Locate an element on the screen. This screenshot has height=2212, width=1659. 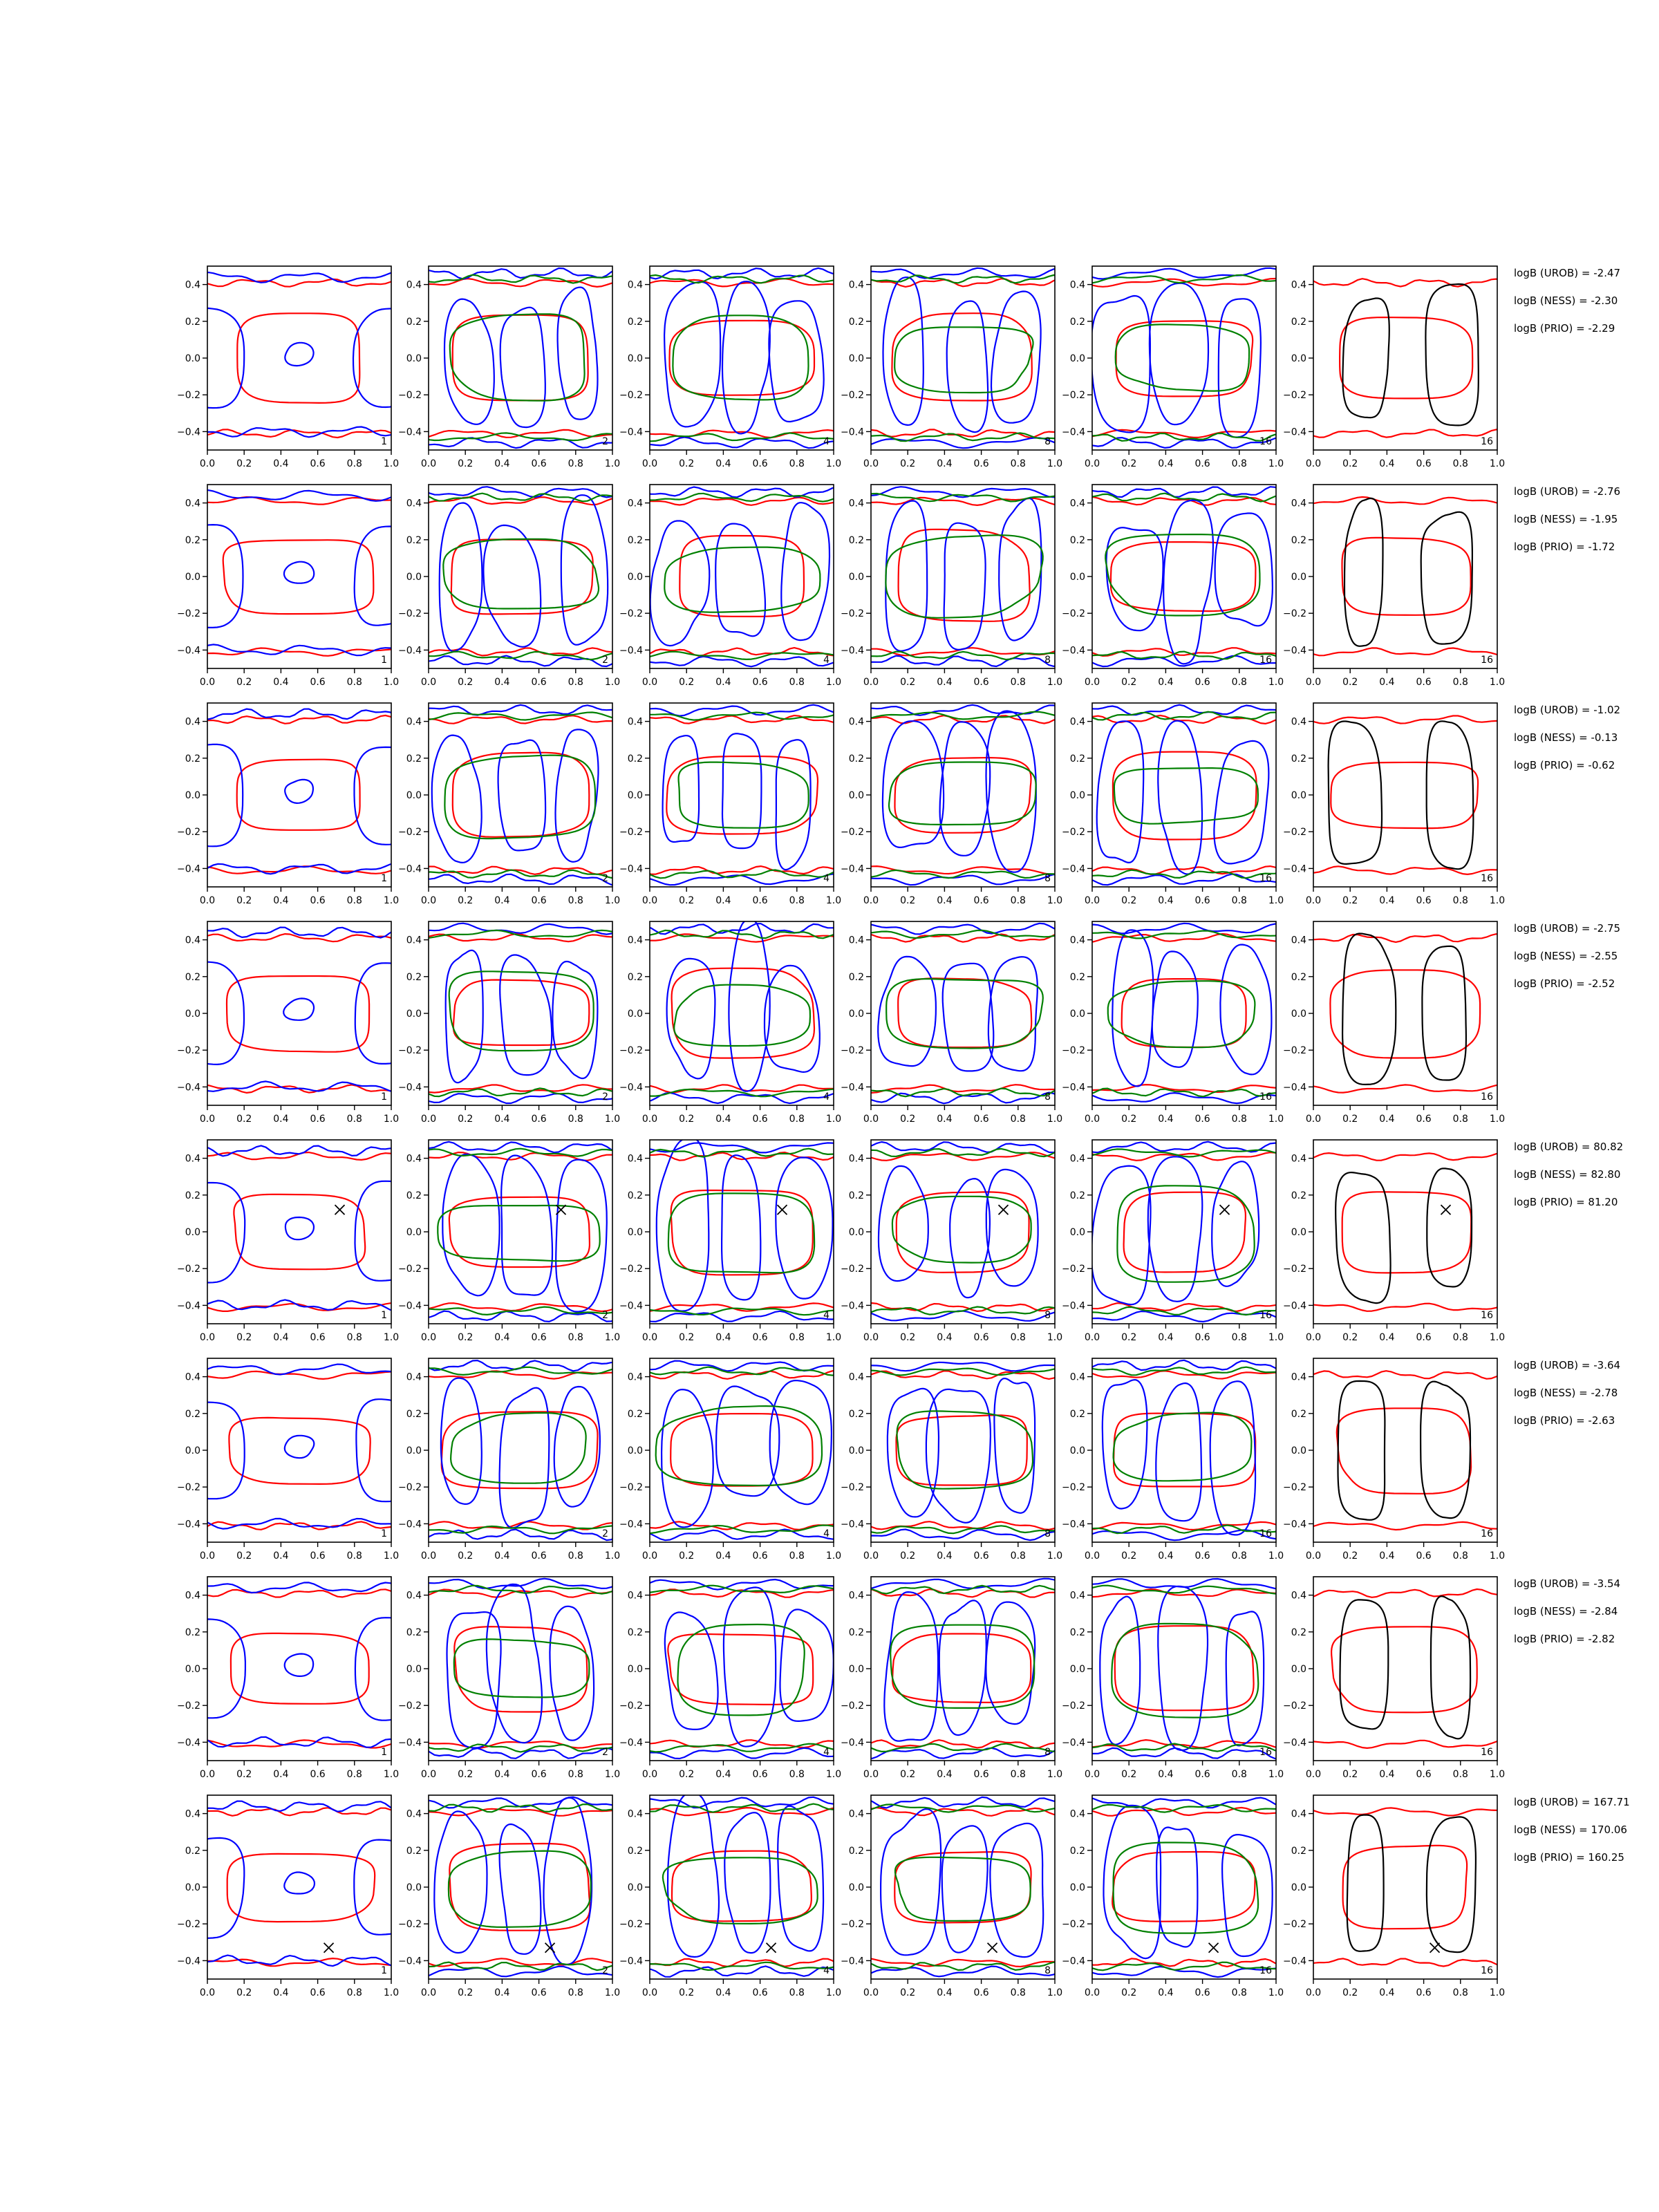
panel-r7-c4: 0.0 0.2 0.4 0.6 0.8 1.0 0.4 0.2 0.0 −0.2 −0.4 8 is located at coordinates (951, 1678).